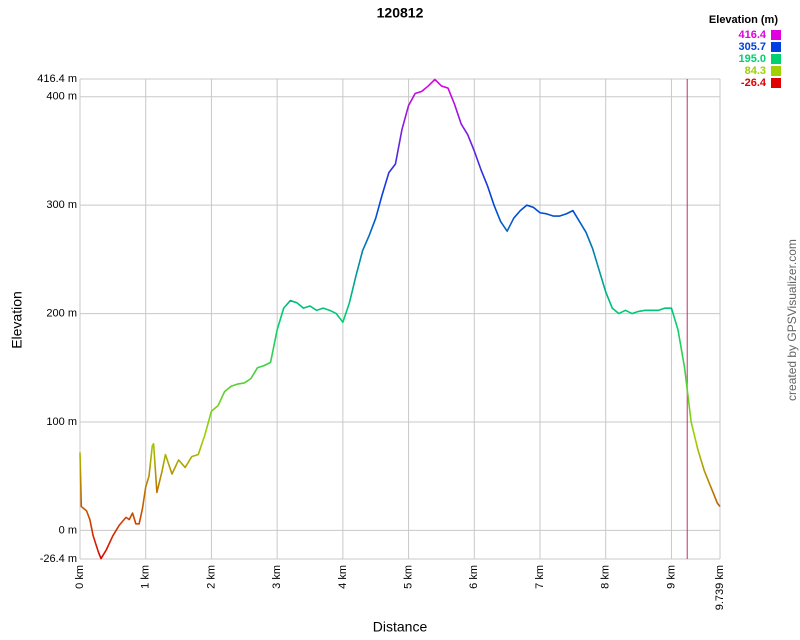  Describe the element at coordinates (671, 577) in the screenshot. I see `x-tick-label: 9 km` at that location.